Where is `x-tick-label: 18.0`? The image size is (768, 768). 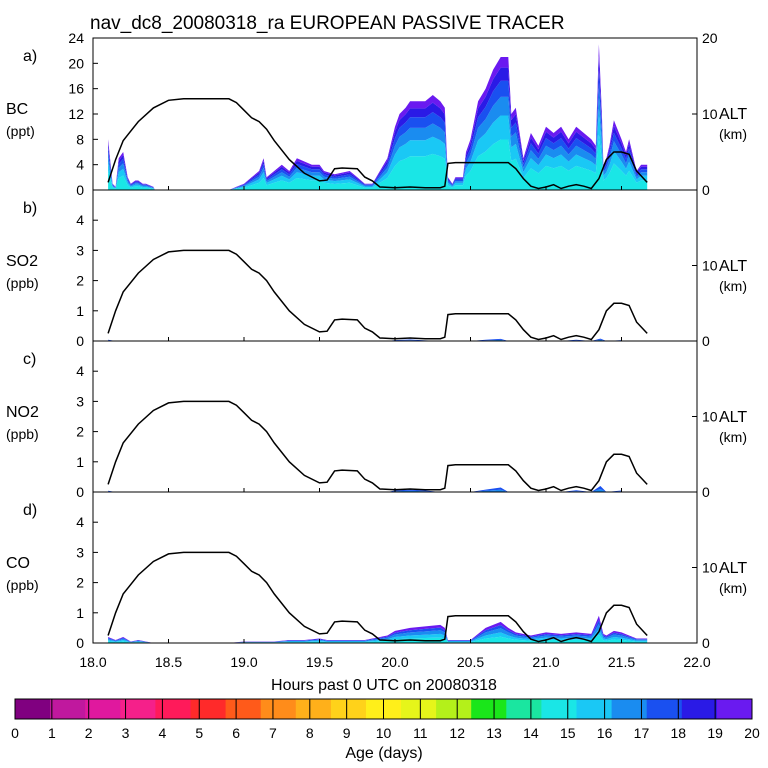
x-tick-label: 18.0 is located at coordinates (92, 662).